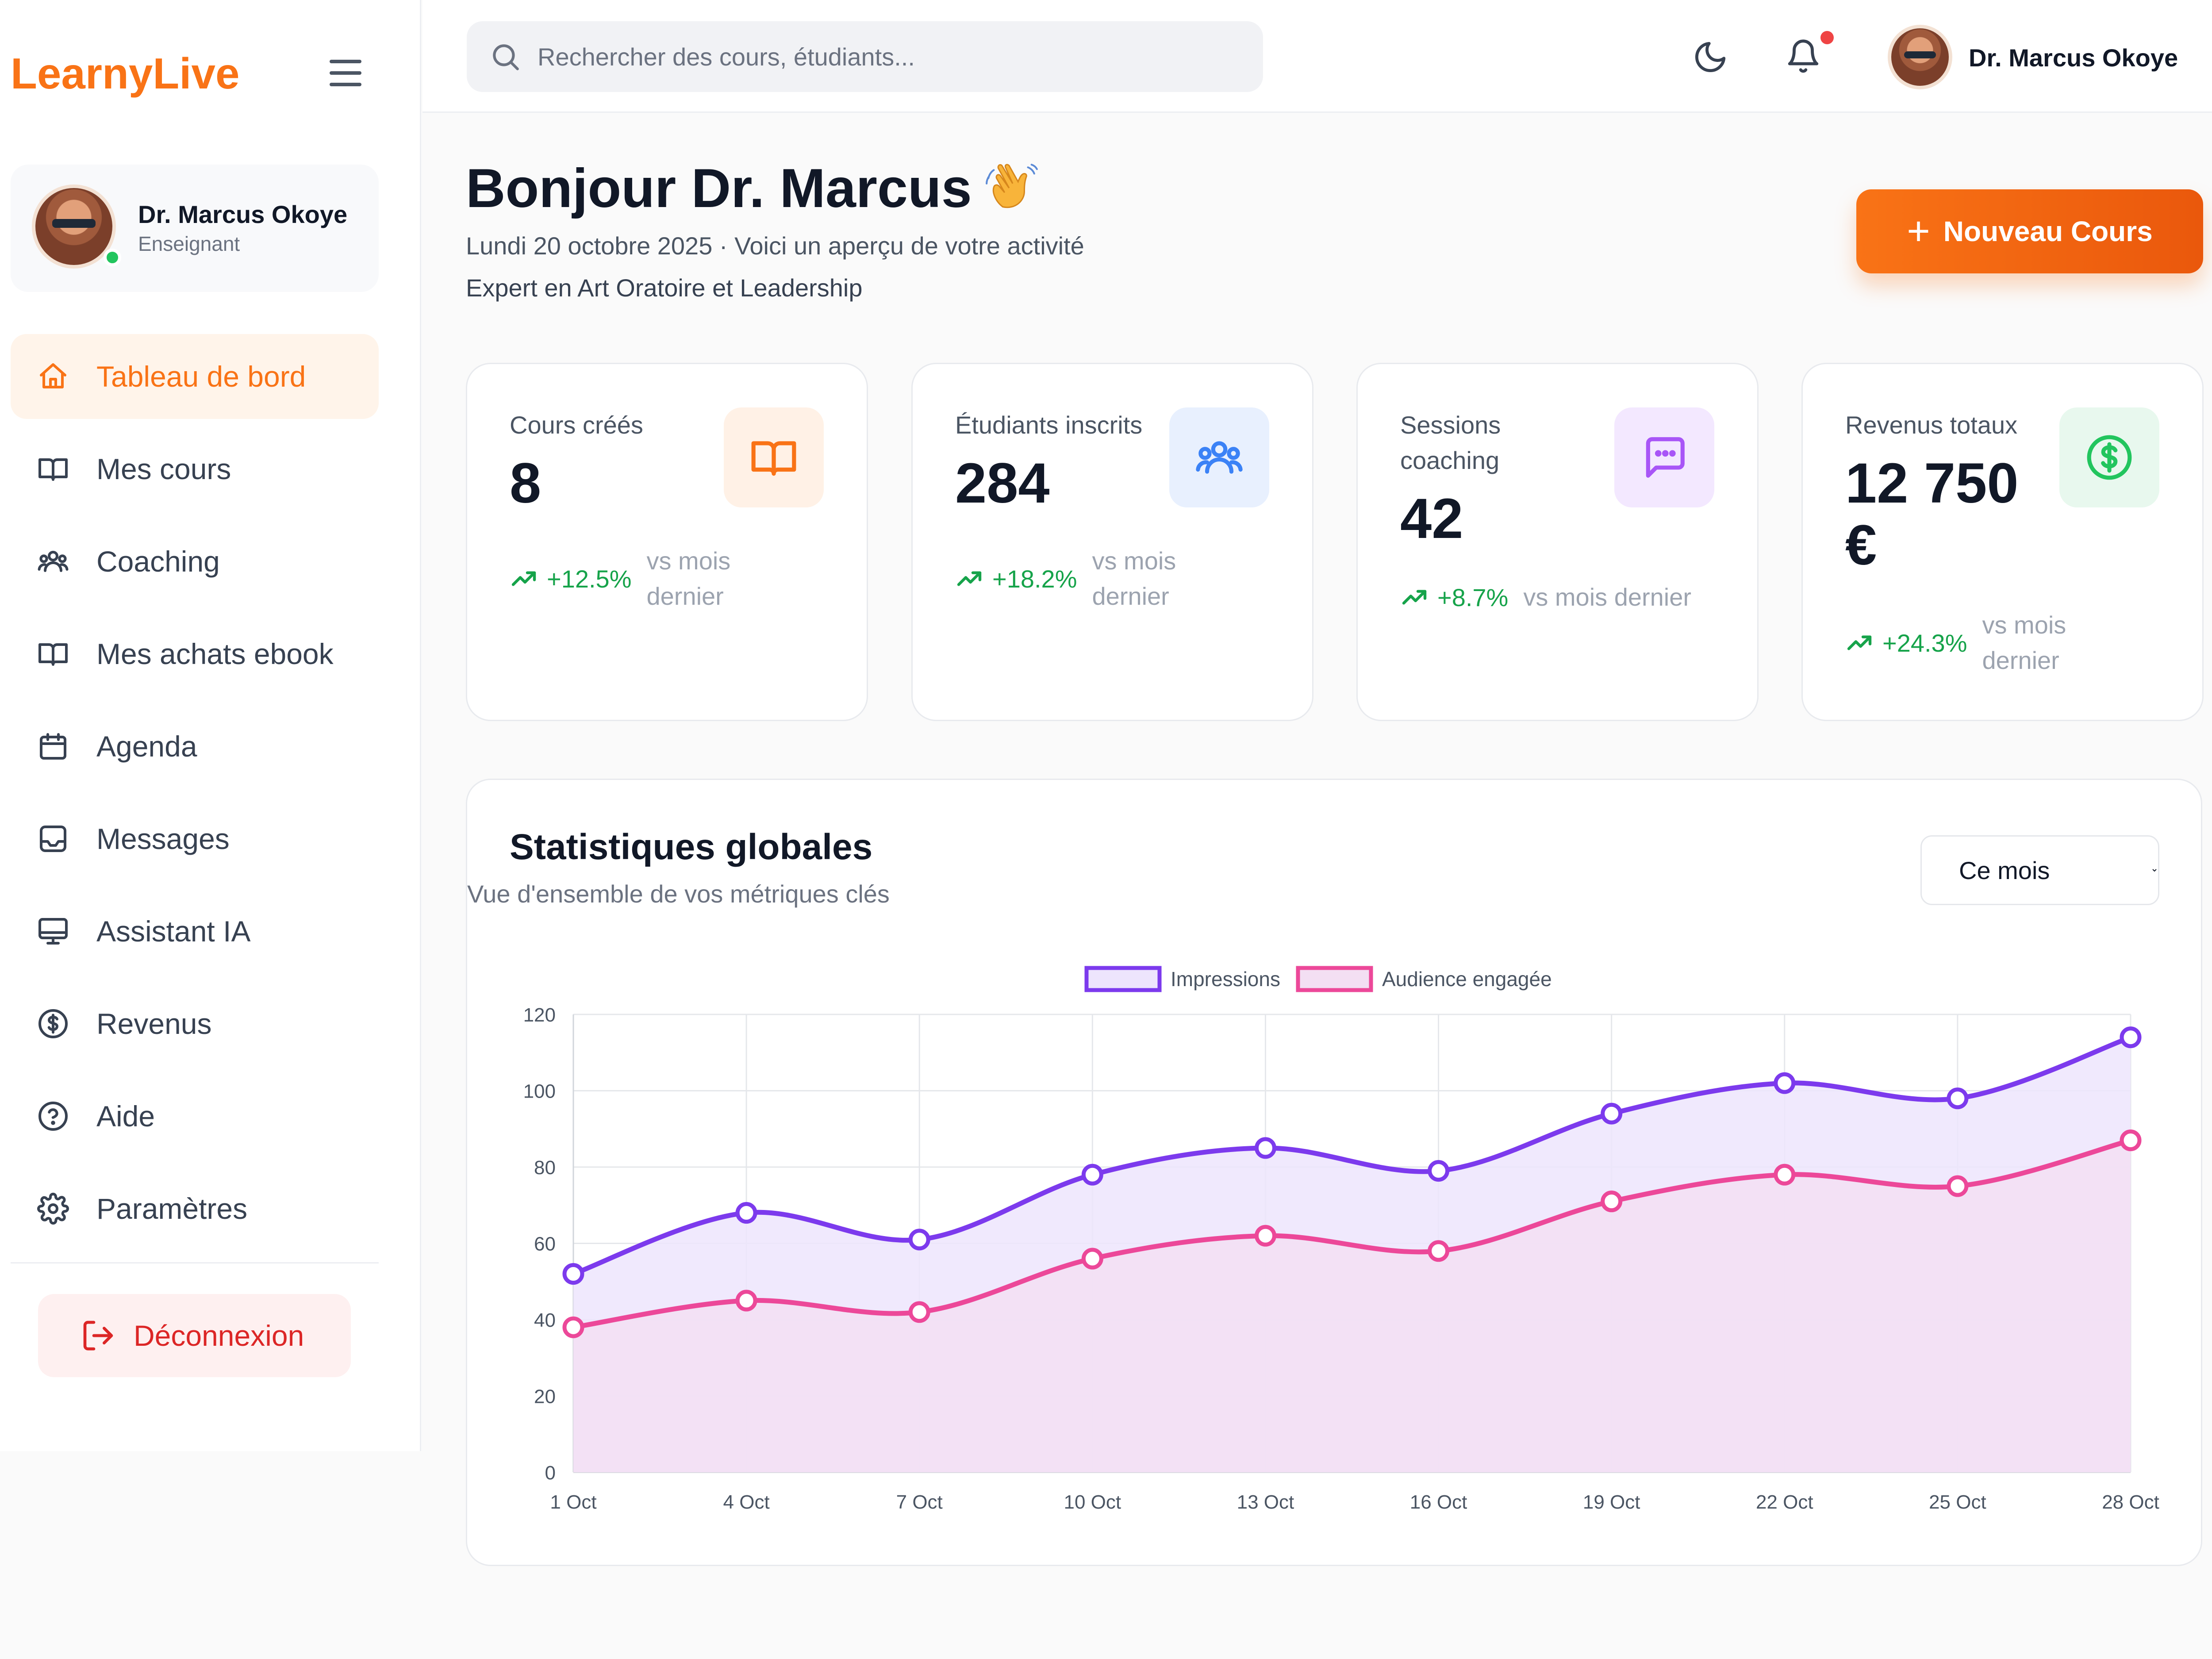 The image size is (2212, 1659). What do you see at coordinates (53, 1209) in the screenshot?
I see `gear-icon` at bounding box center [53, 1209].